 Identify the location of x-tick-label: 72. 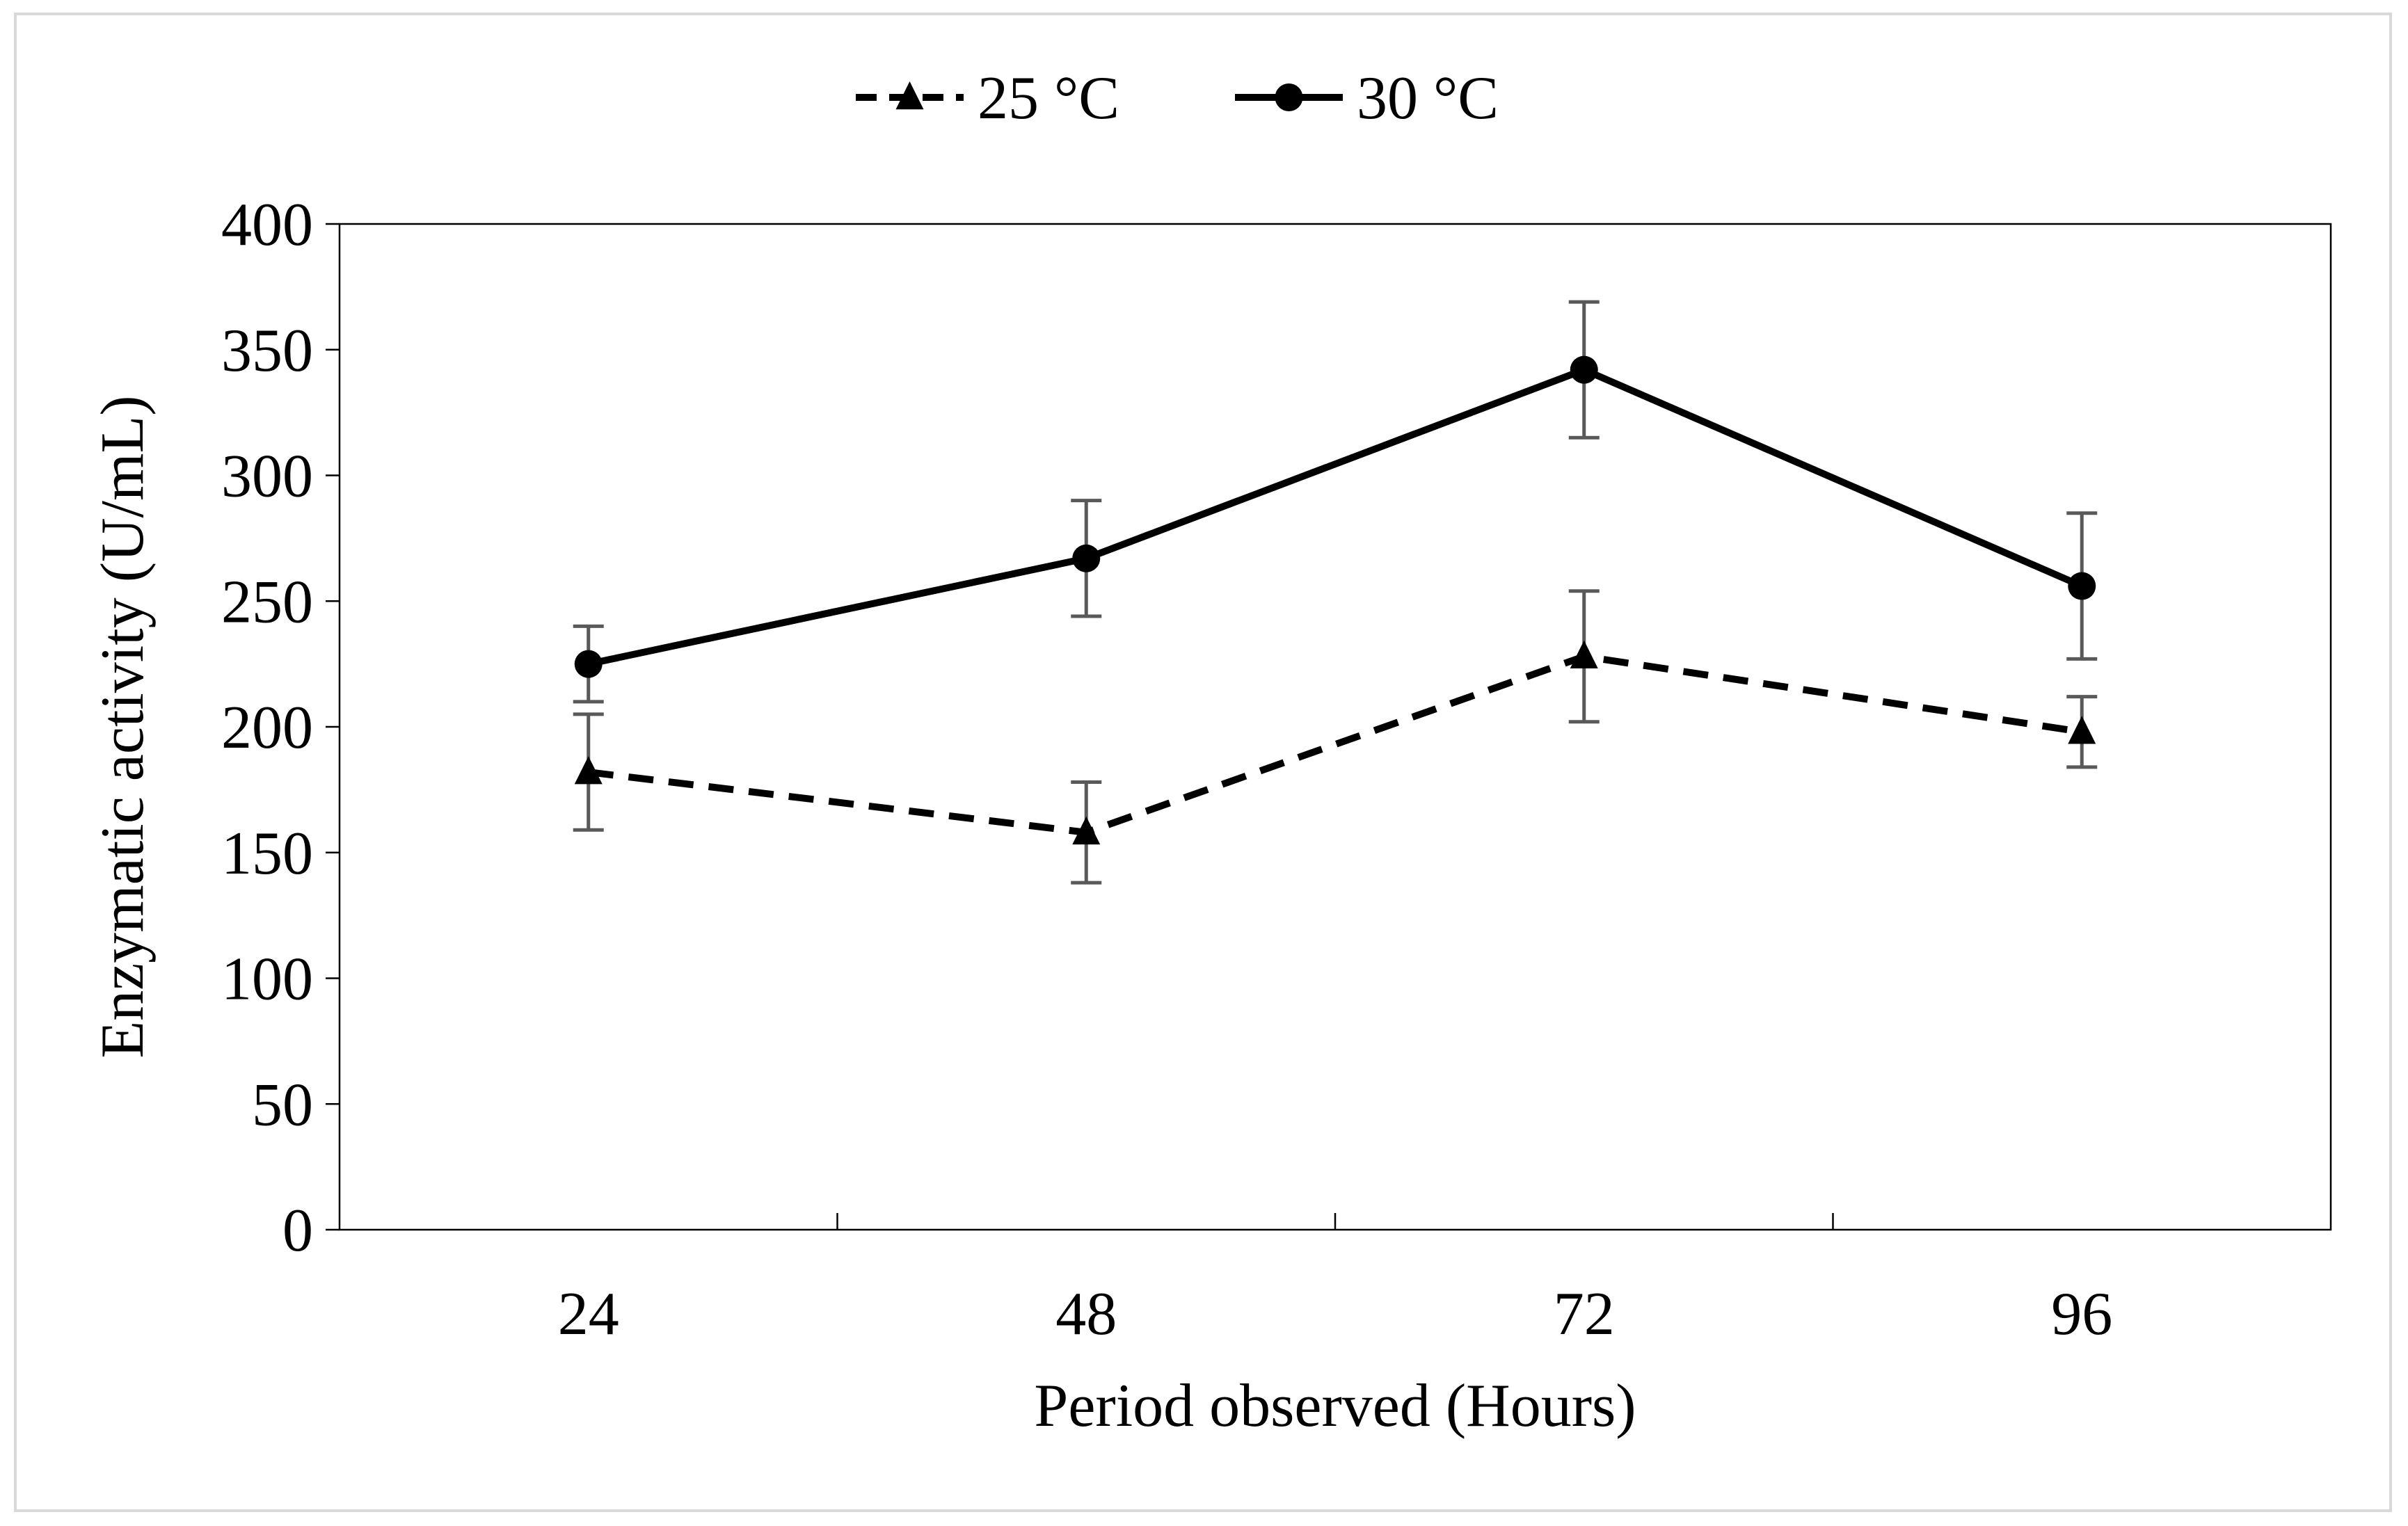
(1584, 1314).